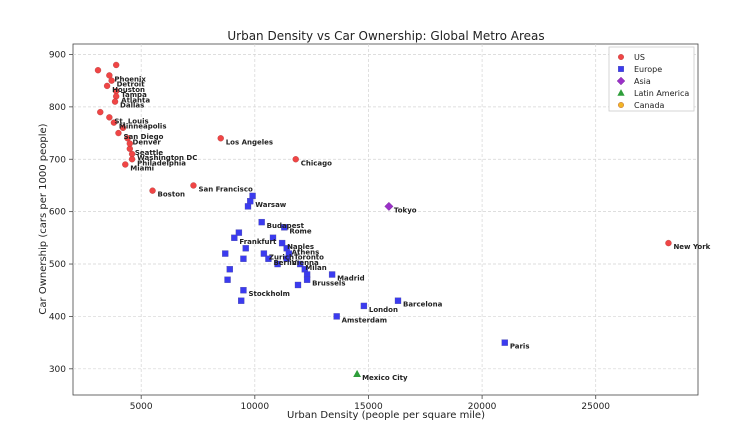 The height and width of the screenshot is (437, 738). I want to click on point-label: Athens, so click(306, 252).